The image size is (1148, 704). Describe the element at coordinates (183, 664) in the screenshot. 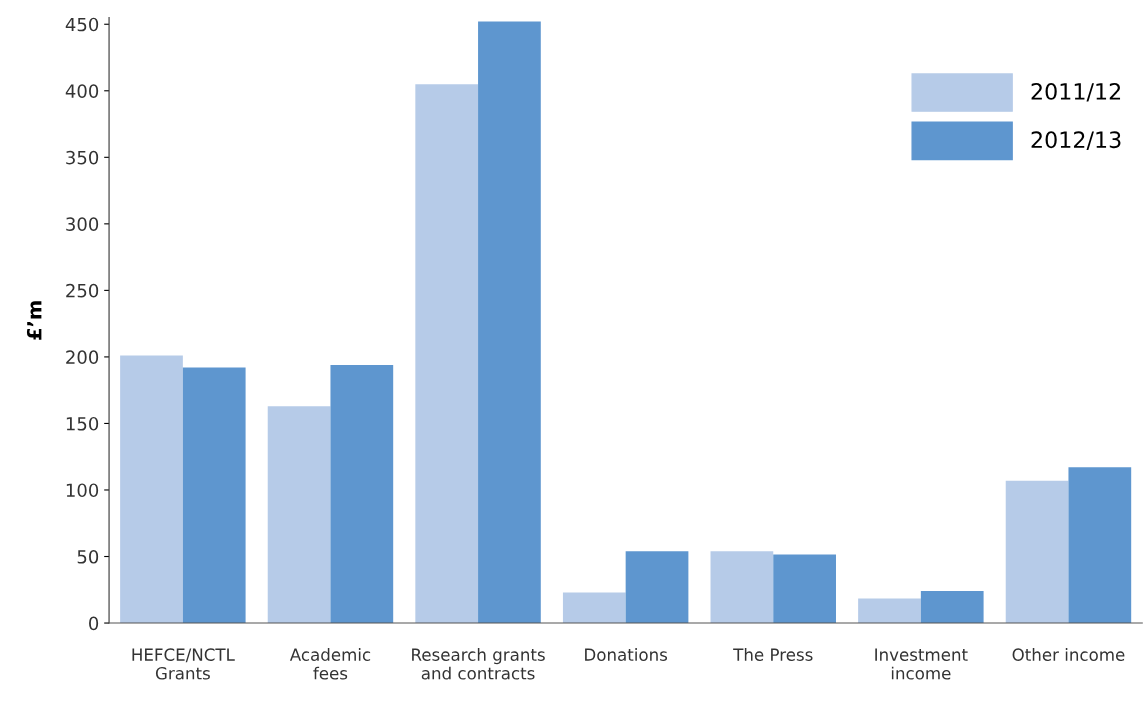

I see `x-tick-label: HEFCE/NCTL Grants` at that location.